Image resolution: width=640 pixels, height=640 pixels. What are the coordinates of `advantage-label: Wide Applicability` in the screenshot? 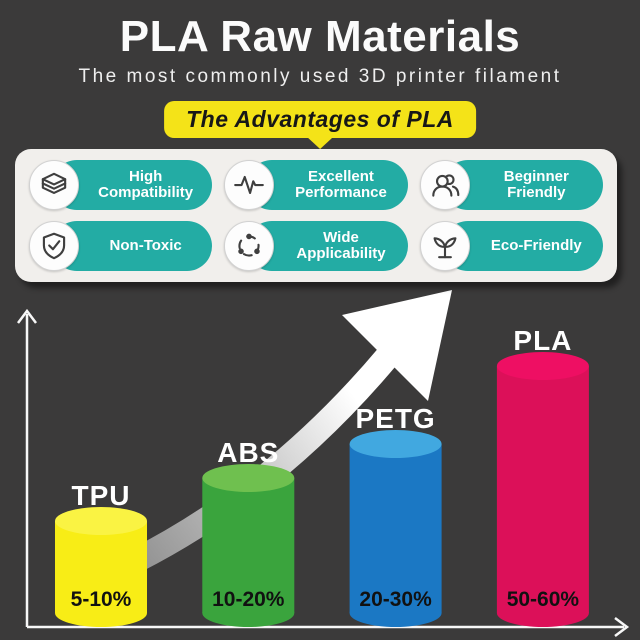 It's located at (327, 246).